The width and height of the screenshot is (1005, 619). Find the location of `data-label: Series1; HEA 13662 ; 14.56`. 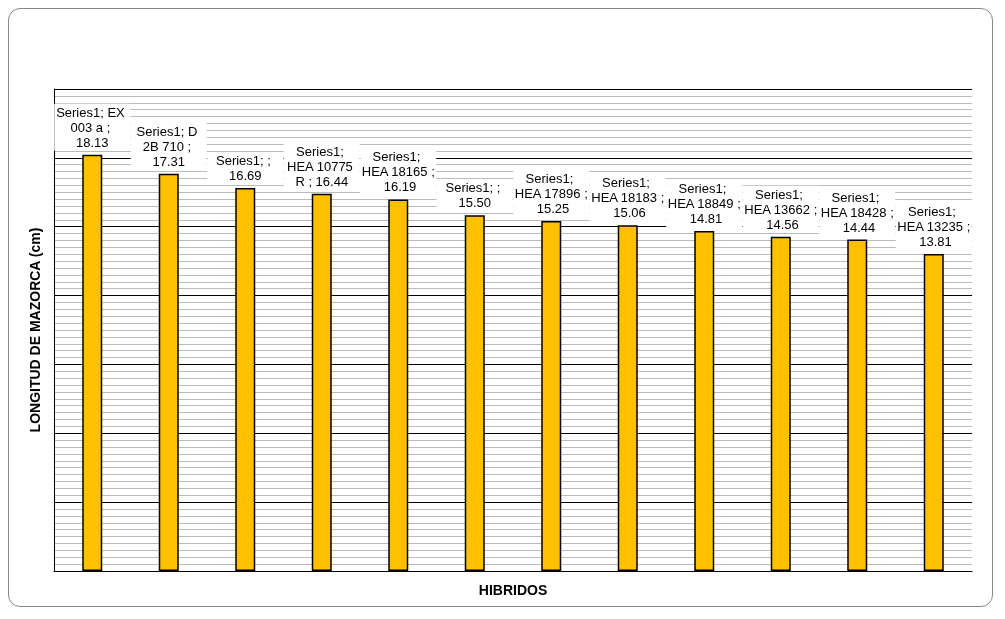

data-label: Series1; HEA 13662 ; 14.56 is located at coordinates (781, 209).